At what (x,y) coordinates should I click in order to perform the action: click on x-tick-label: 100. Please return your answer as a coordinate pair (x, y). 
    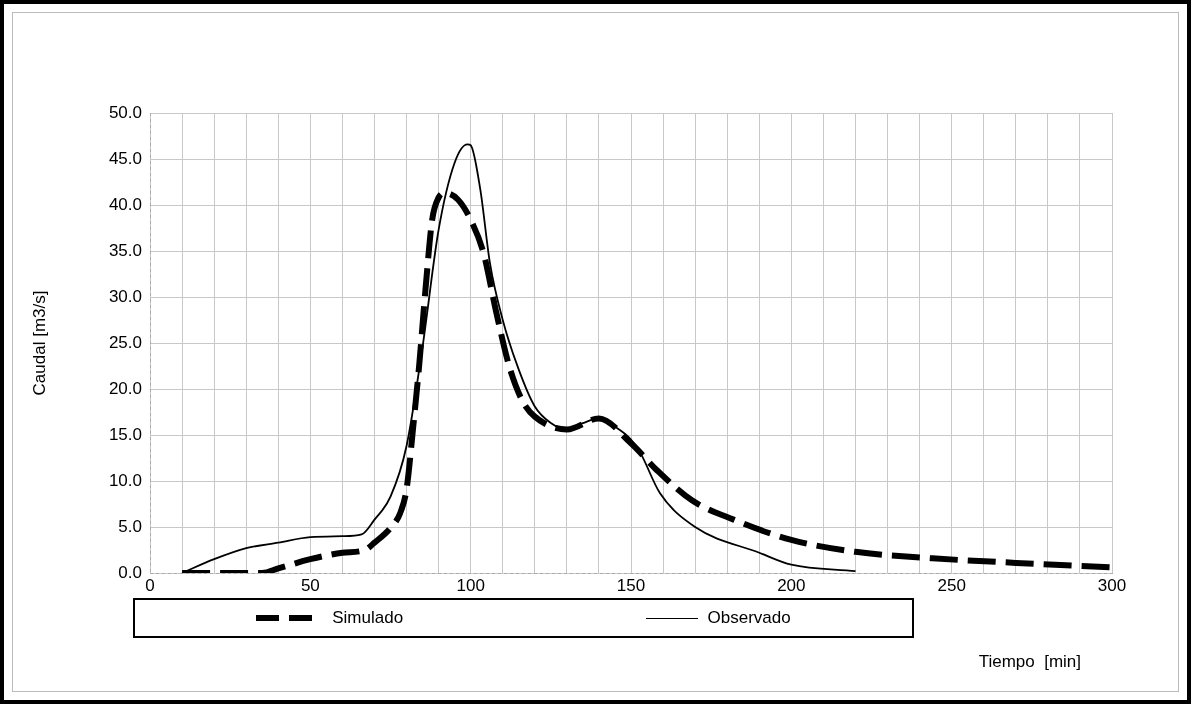
    Looking at the image, I should click on (470, 585).